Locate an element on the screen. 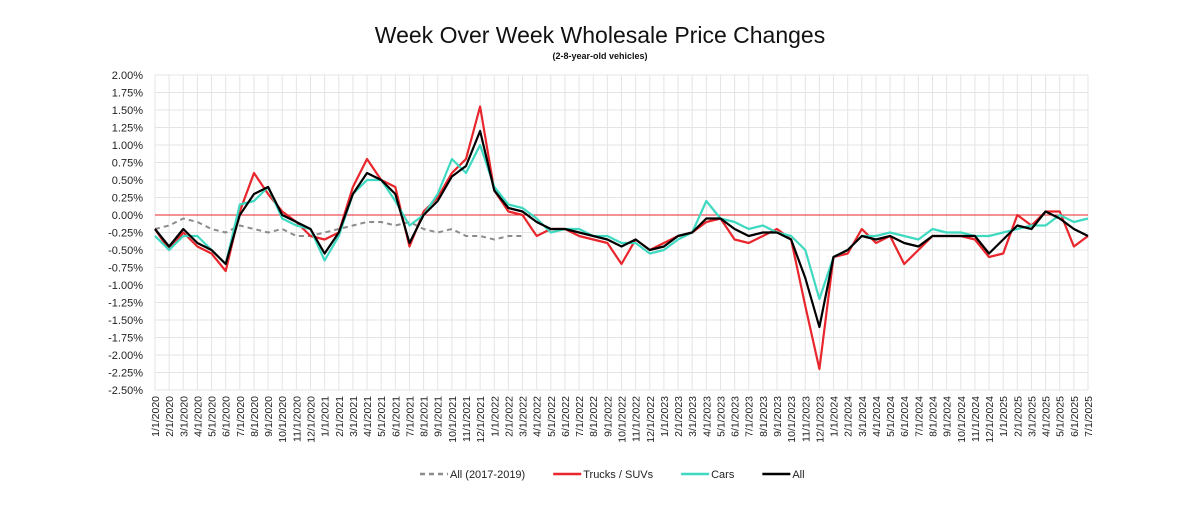  legend-label: Trucks / SUVs is located at coordinates (618, 475).